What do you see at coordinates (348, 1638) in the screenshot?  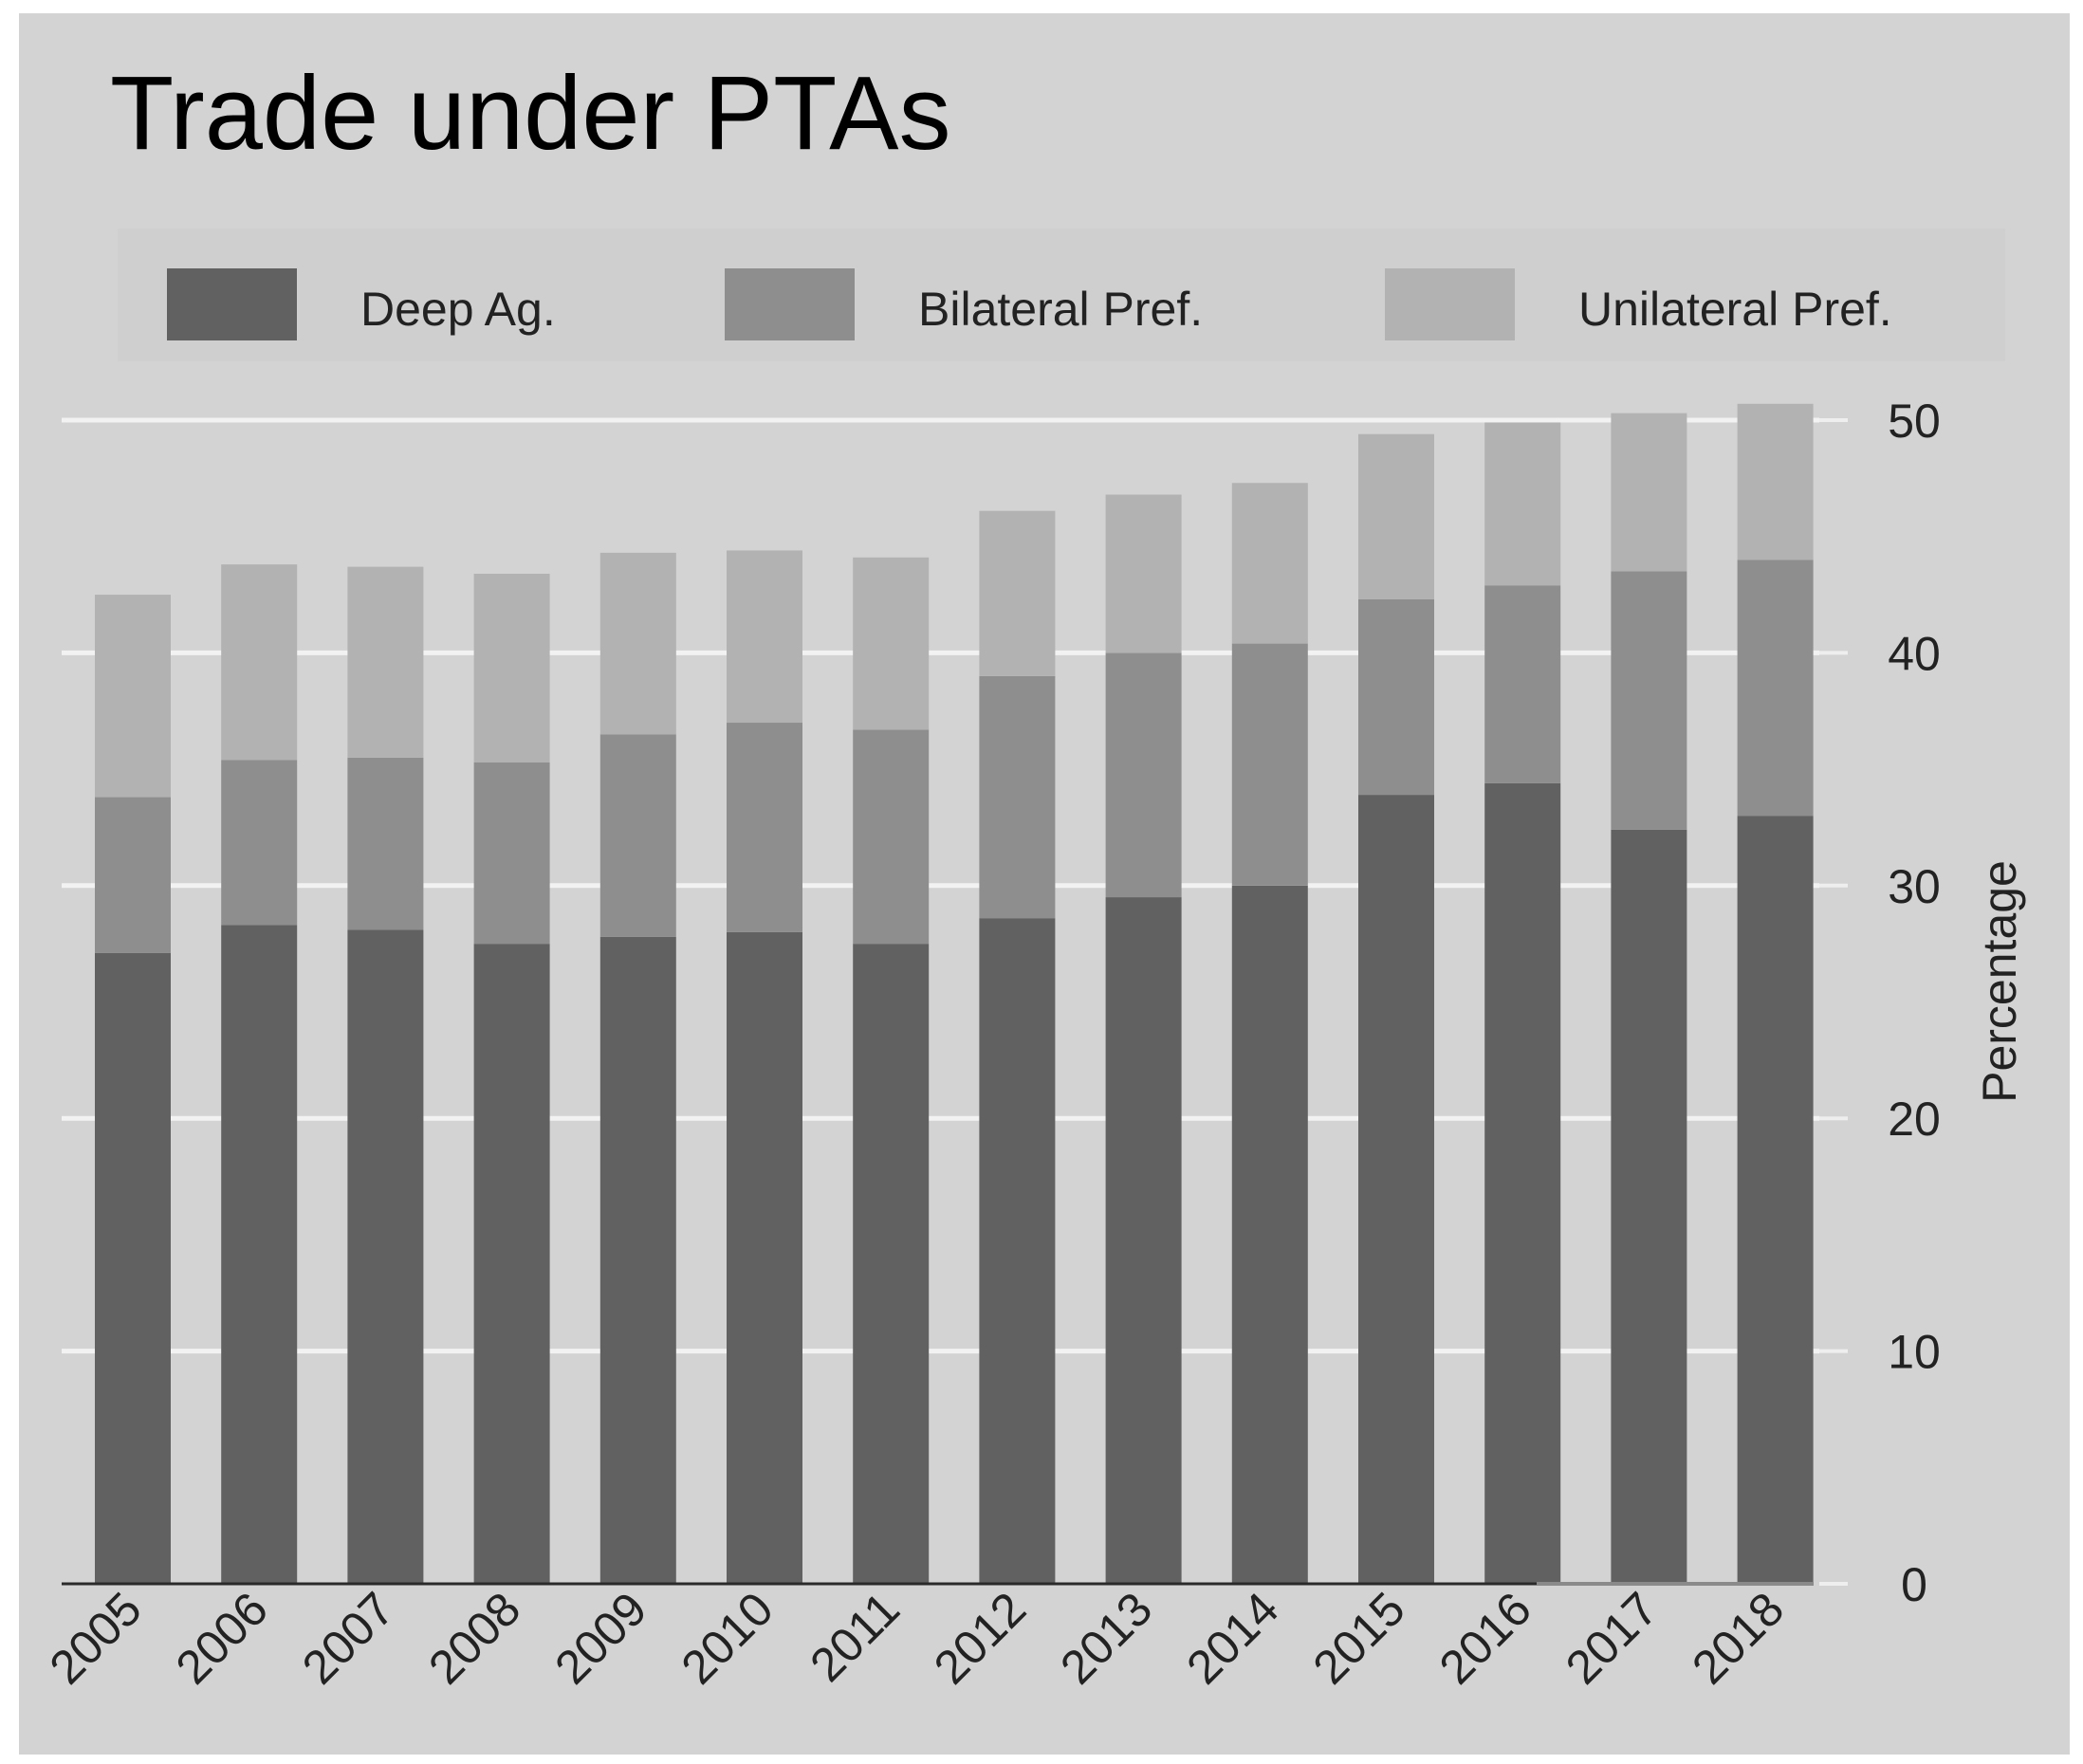 I see `x-tick-label-2007: 2007` at bounding box center [348, 1638].